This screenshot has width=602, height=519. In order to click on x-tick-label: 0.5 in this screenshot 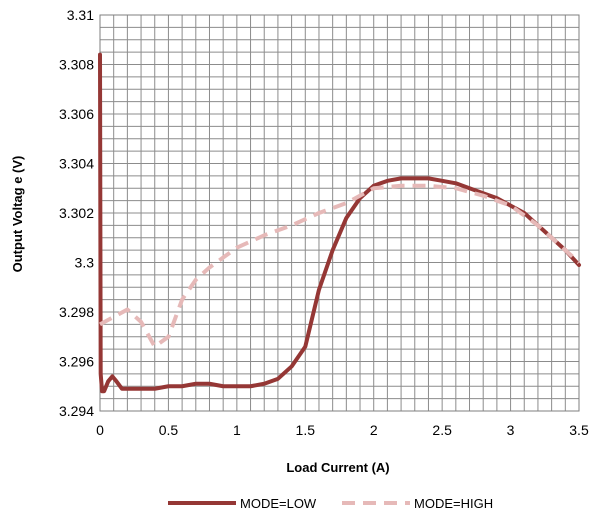, I will do `click(169, 430)`.